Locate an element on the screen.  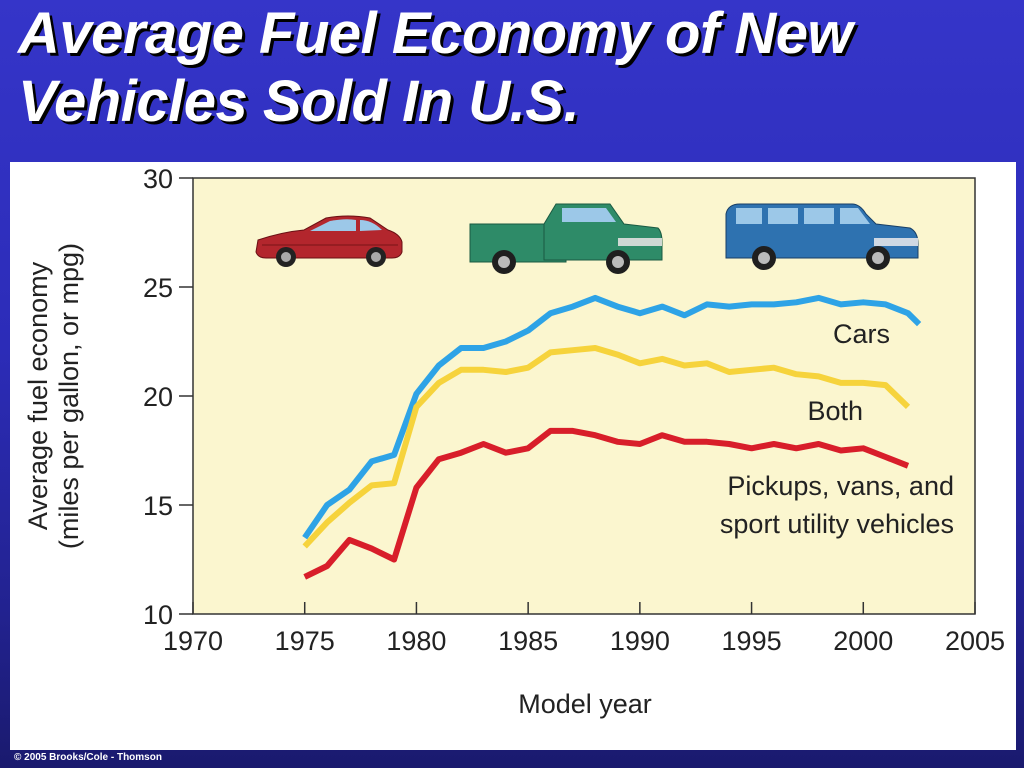
series-label-both: Both is located at coordinates (835, 411).